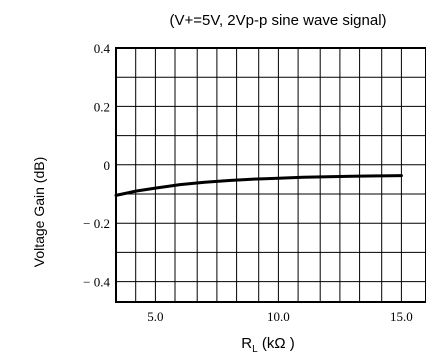 The height and width of the screenshot is (358, 426). Describe the element at coordinates (96, 165) in the screenshot. I see `y-tick-labels: 0.4 0.2 0 − 0.2 − 0.4` at that location.